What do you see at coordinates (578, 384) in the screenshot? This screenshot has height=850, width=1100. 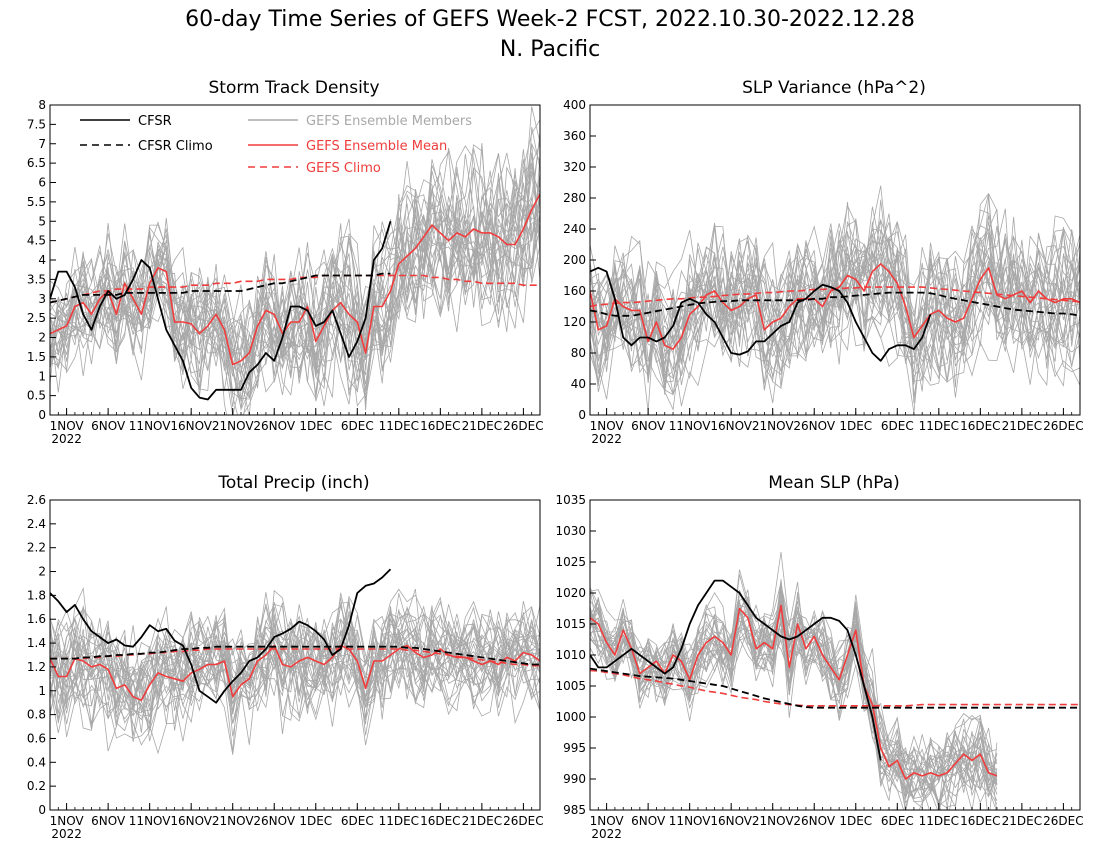 I see `y-tick-label: 40` at bounding box center [578, 384].